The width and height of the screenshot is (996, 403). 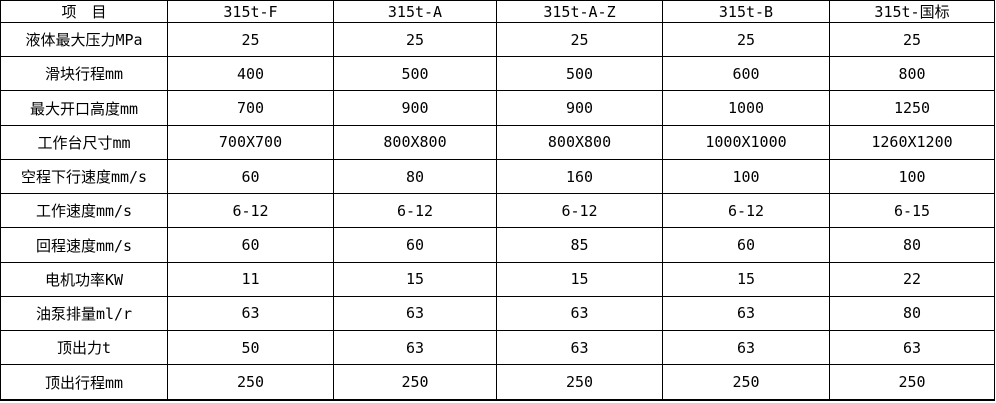 What do you see at coordinates (912, 142) in the screenshot?
I see `cell: 1260X1200` at bounding box center [912, 142].